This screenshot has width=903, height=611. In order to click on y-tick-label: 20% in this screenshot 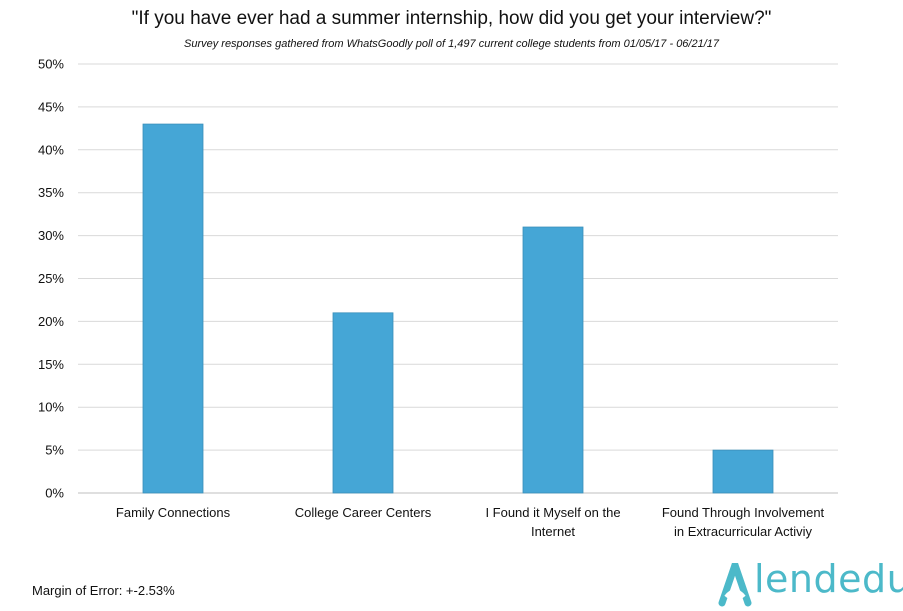, I will do `click(51, 321)`.